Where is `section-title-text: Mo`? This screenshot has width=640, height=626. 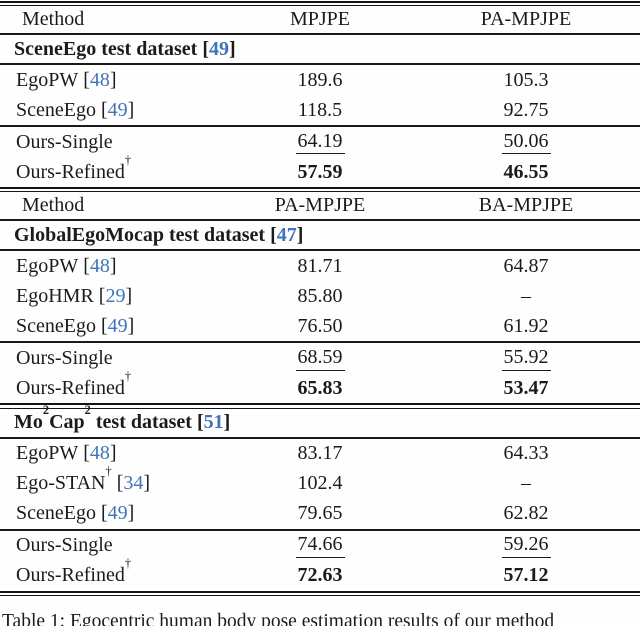
section-title-text: Mo is located at coordinates (28, 422).